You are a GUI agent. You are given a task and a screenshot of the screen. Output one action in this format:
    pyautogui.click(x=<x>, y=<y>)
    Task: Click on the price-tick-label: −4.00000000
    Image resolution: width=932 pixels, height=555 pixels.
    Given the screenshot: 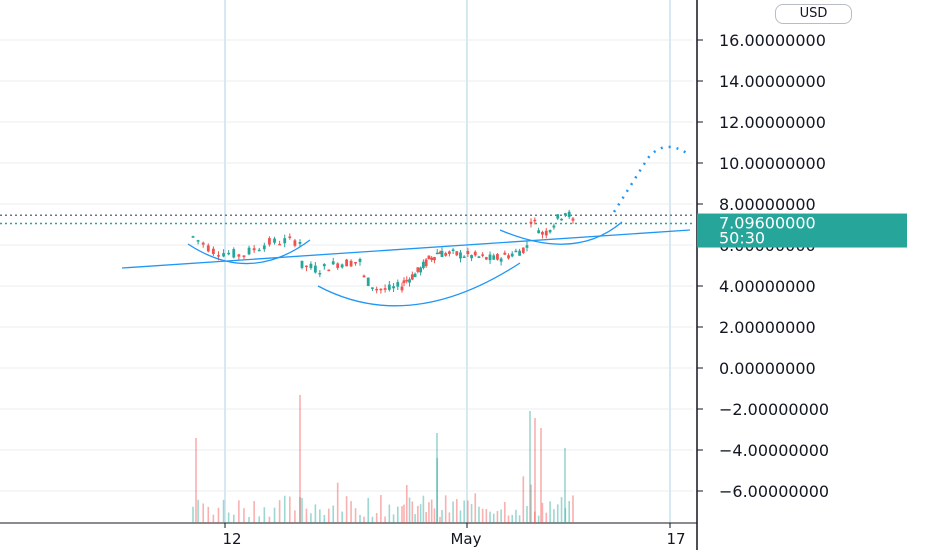 What is the action you would take?
    pyautogui.click(x=774, y=450)
    